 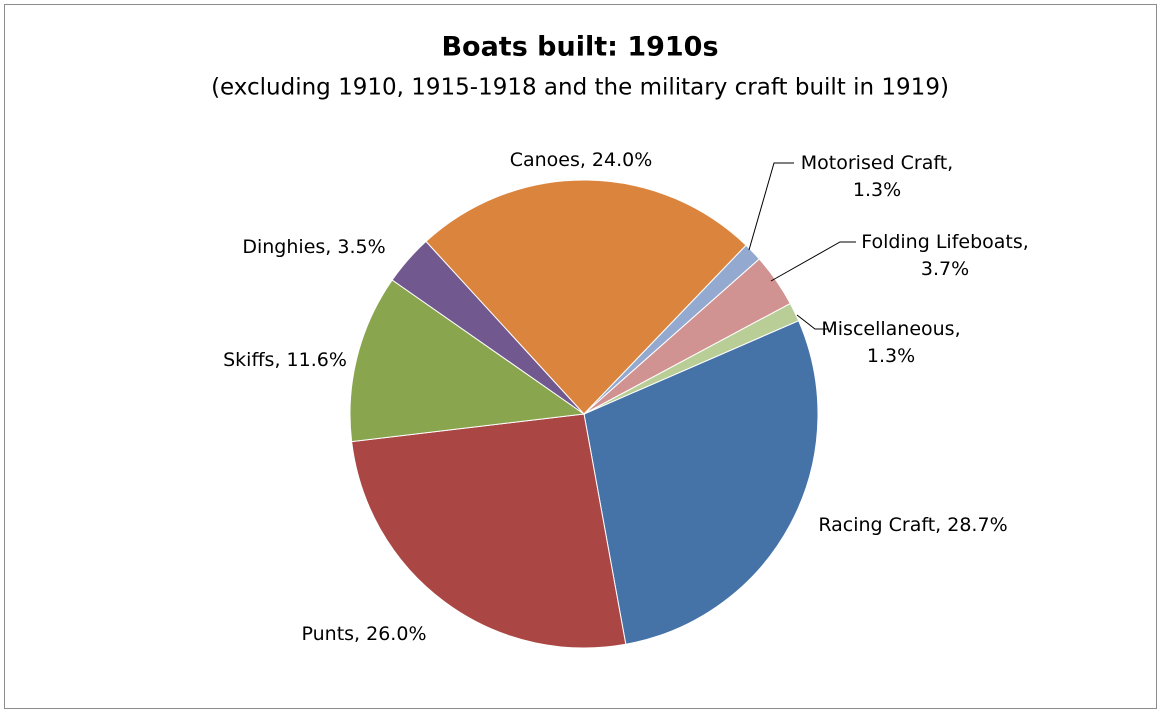 I want to click on data-label: Dinghies, 3.5%, so click(x=313, y=247).